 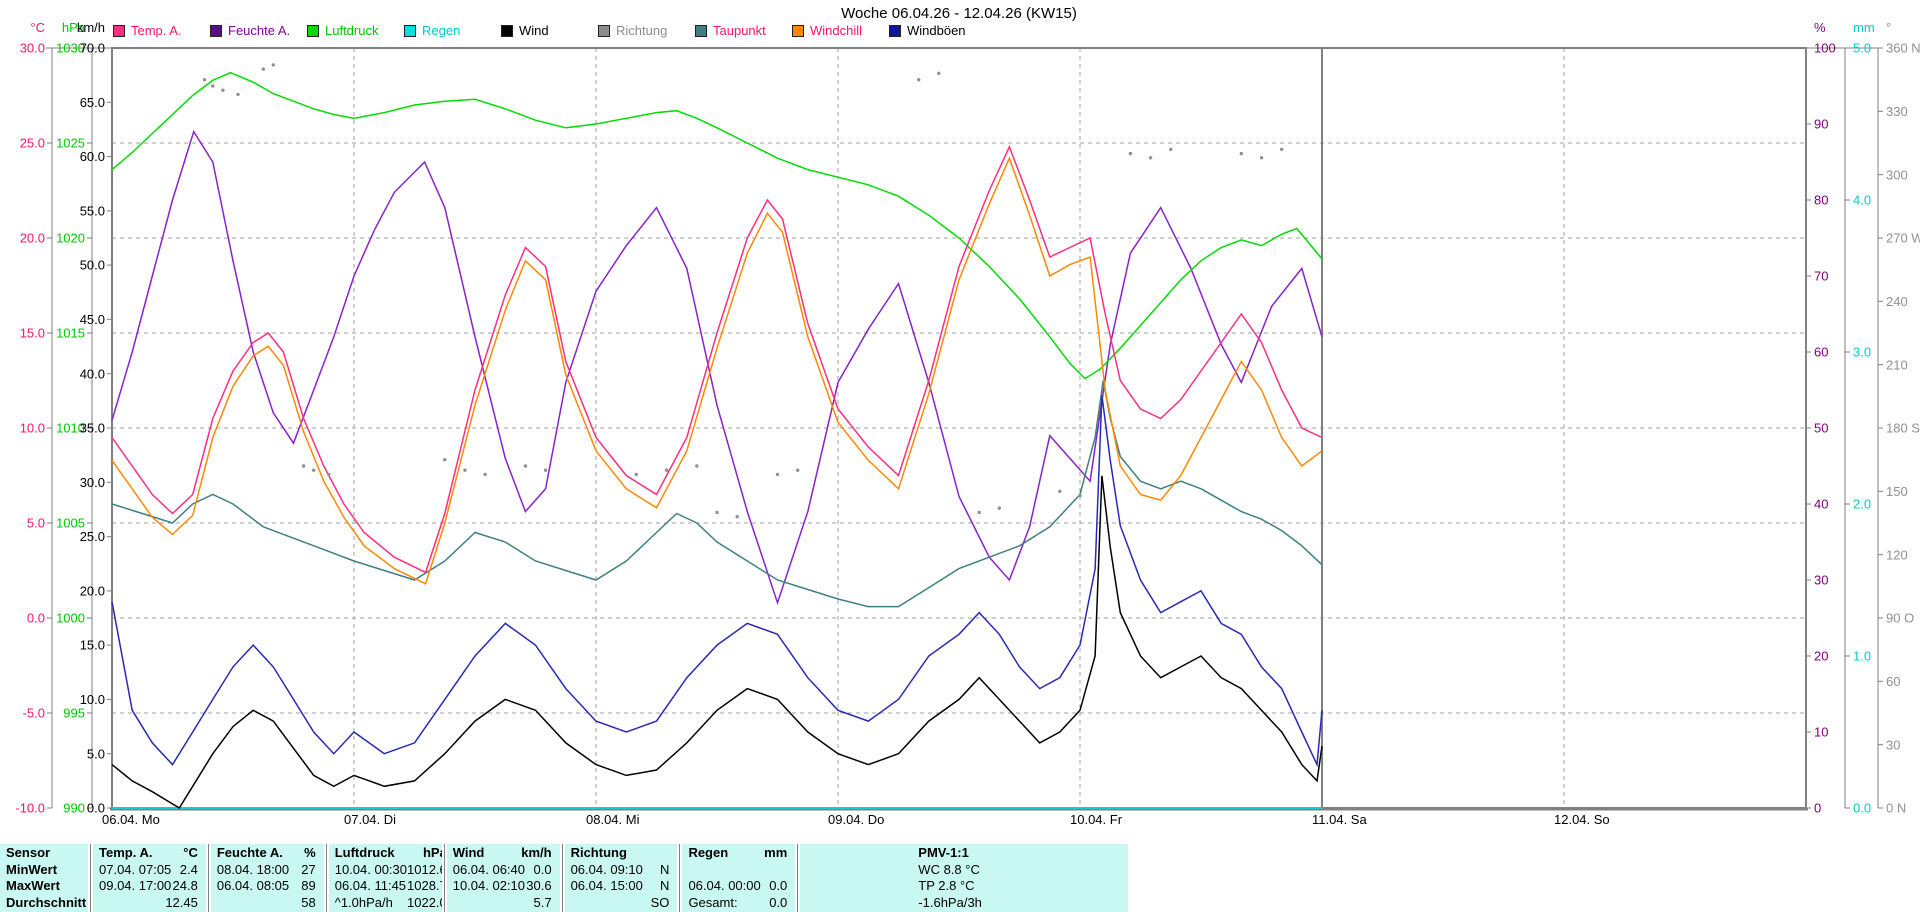 What do you see at coordinates (1903, 48) in the screenshot?
I see `axis-tick-label-deg: 360 N` at bounding box center [1903, 48].